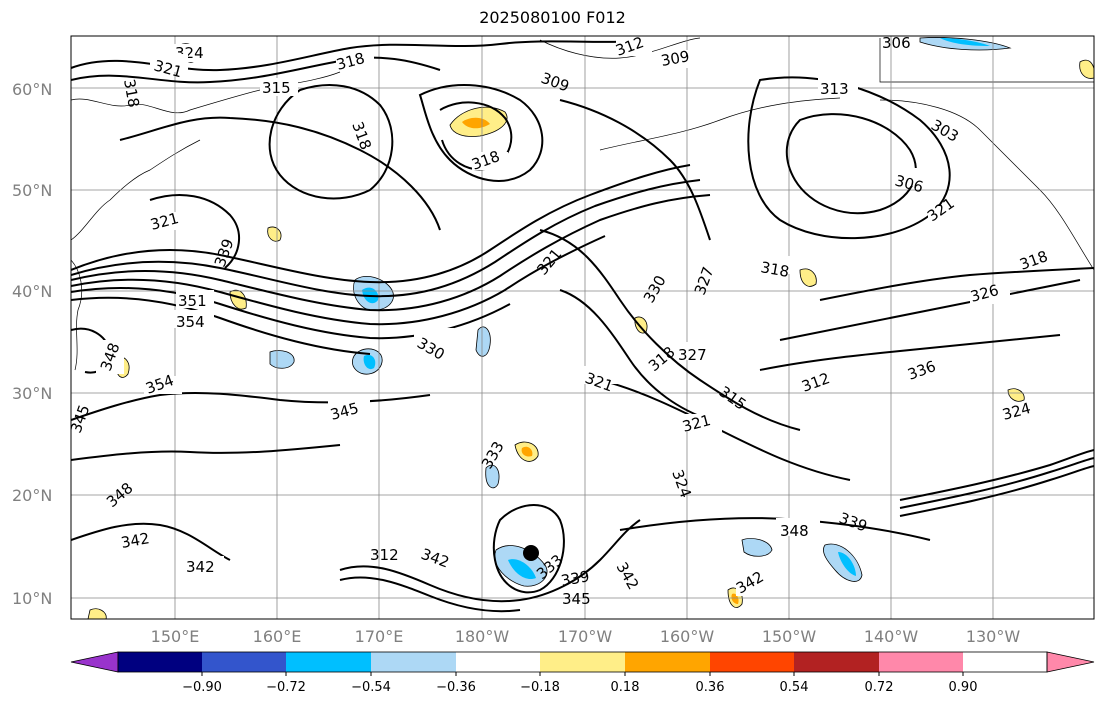 The image size is (1105, 712). Describe the element at coordinates (552, 17) in the screenshot. I see `chart-title: 2025080100 F012` at that location.